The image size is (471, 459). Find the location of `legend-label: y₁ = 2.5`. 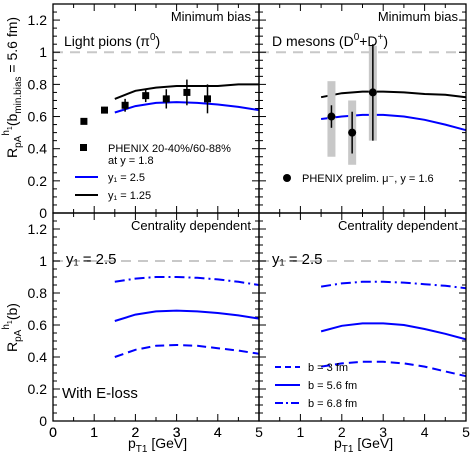

legend-label: y₁ = 2.5 is located at coordinates (126, 178).